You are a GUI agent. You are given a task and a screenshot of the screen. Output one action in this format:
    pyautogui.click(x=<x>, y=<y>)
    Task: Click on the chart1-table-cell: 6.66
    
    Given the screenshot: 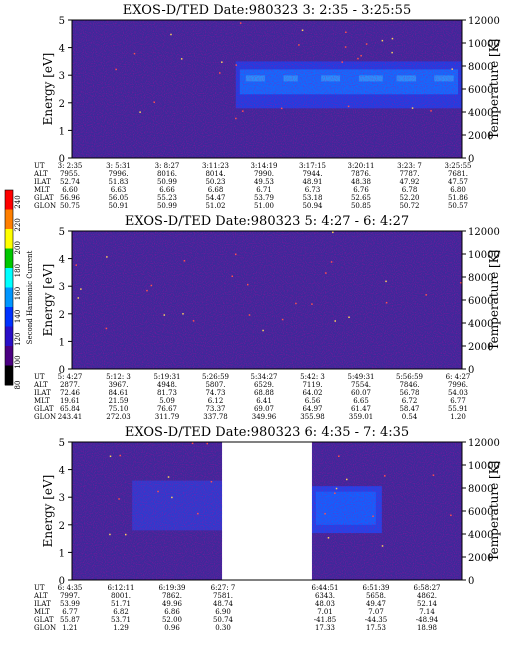 What is the action you would take?
    pyautogui.click(x=167, y=190)
    